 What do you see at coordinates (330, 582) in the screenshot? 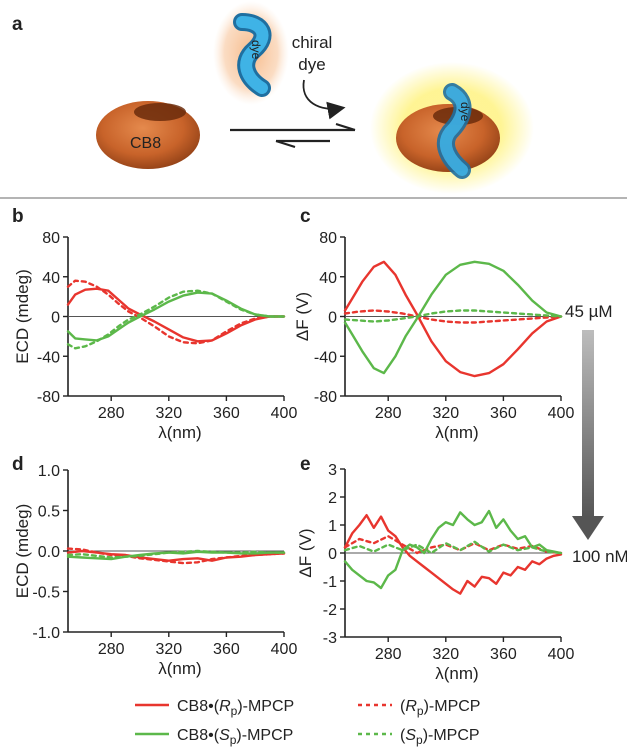
I see `y-tick-label: -1` at bounding box center [330, 582].